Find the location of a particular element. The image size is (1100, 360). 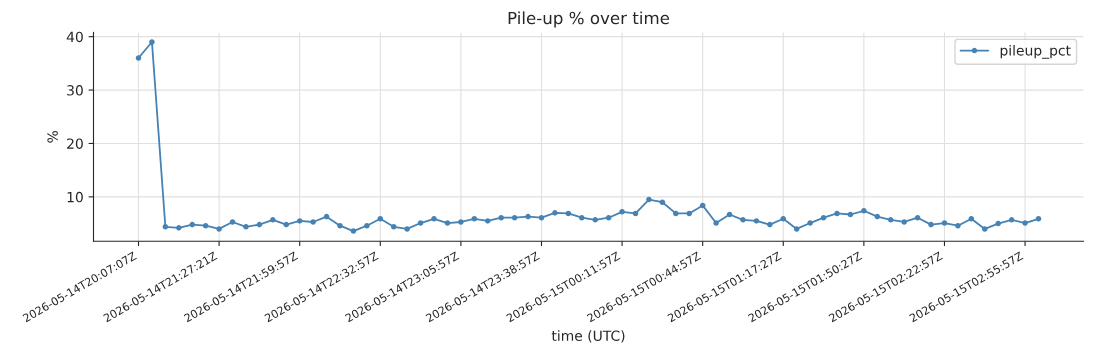

y-tick-label: 20 is located at coordinates (75, 143).